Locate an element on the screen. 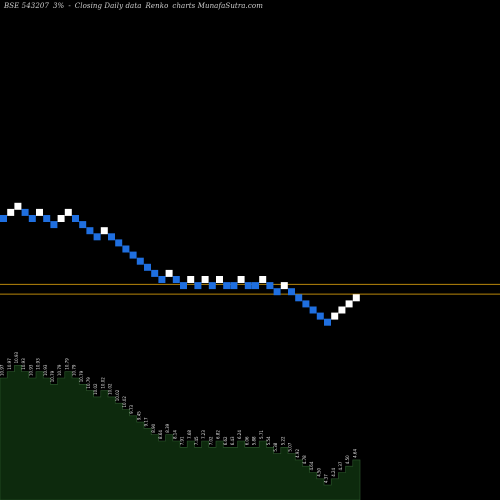 The image size is (500, 500). price-label: 4.24 is located at coordinates (333, 471).